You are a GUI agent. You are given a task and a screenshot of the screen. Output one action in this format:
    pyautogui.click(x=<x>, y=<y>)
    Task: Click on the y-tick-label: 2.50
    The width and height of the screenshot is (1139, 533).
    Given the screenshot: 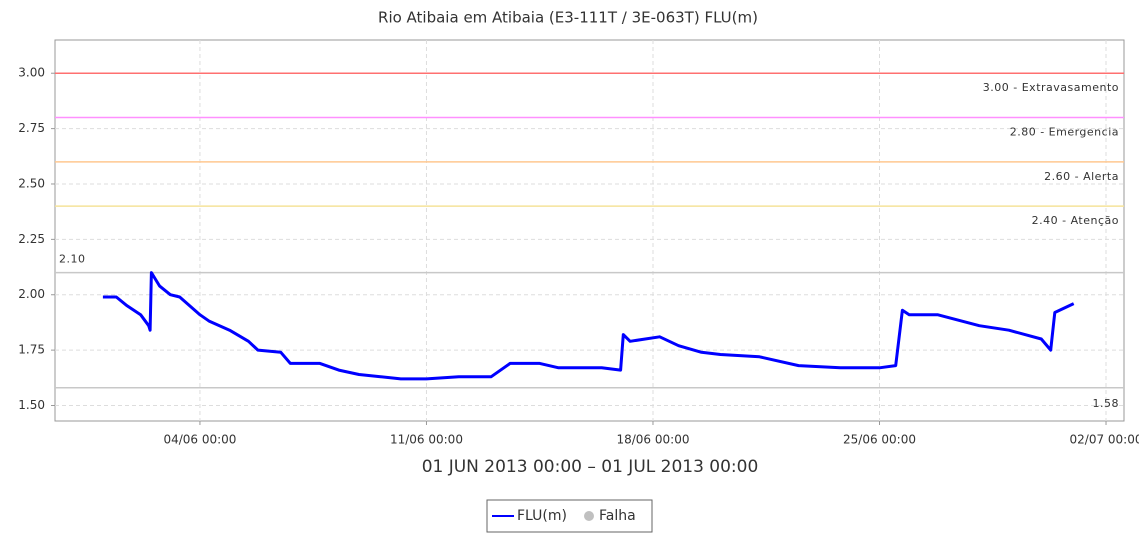 What is the action you would take?
    pyautogui.click(x=31, y=183)
    